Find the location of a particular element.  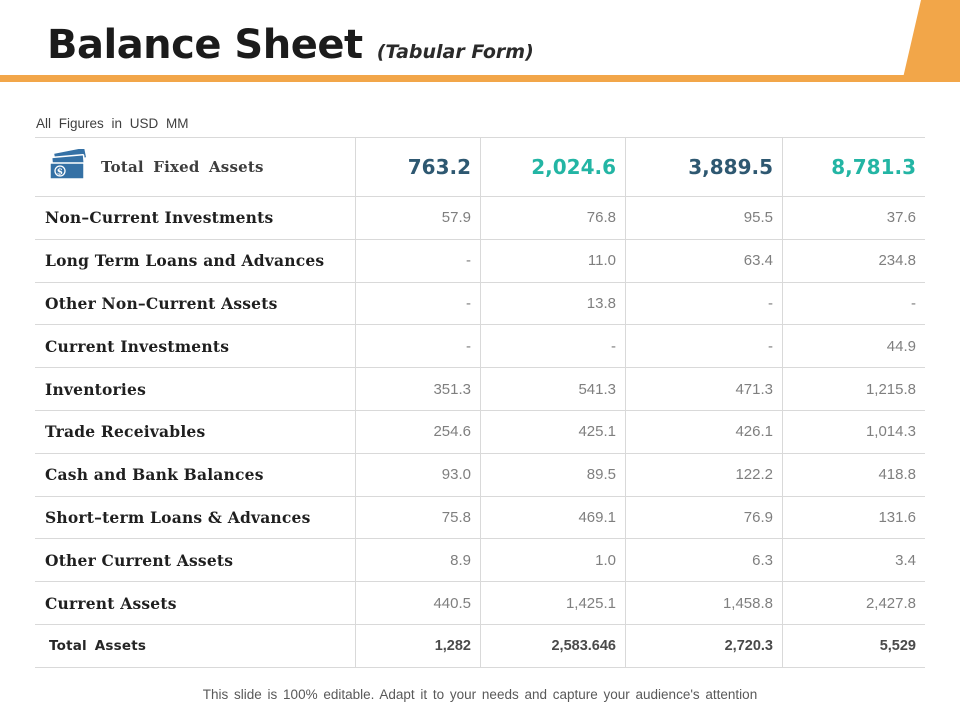

table-cell: 6.3 is located at coordinates (703, 560).